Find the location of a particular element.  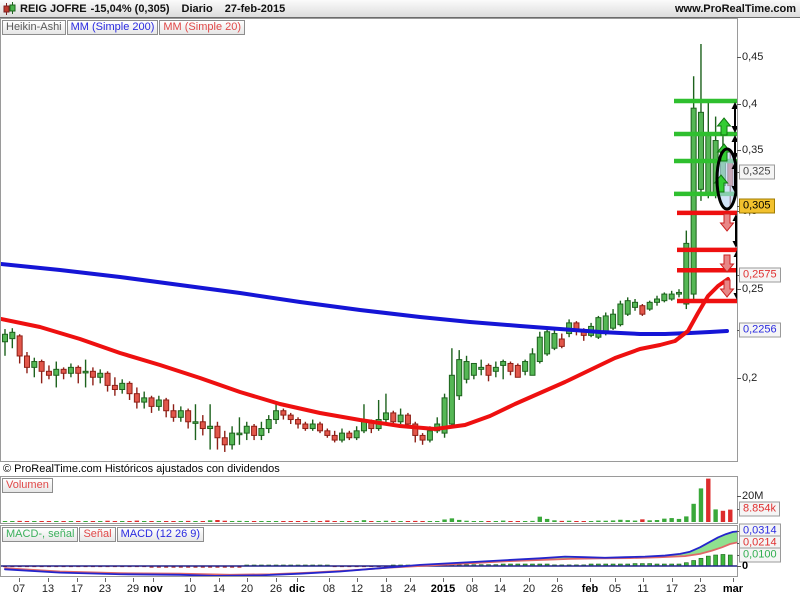

time-axis-label: 14 is located at coordinates (500, 589).